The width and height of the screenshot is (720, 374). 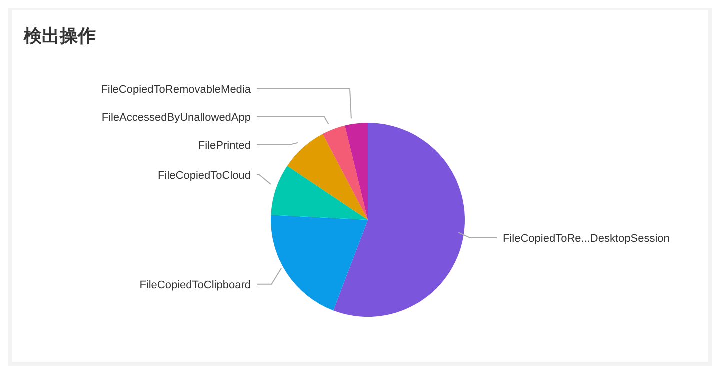 What do you see at coordinates (204, 176) in the screenshot?
I see `slice-label: FileCopiedToCloud` at bounding box center [204, 176].